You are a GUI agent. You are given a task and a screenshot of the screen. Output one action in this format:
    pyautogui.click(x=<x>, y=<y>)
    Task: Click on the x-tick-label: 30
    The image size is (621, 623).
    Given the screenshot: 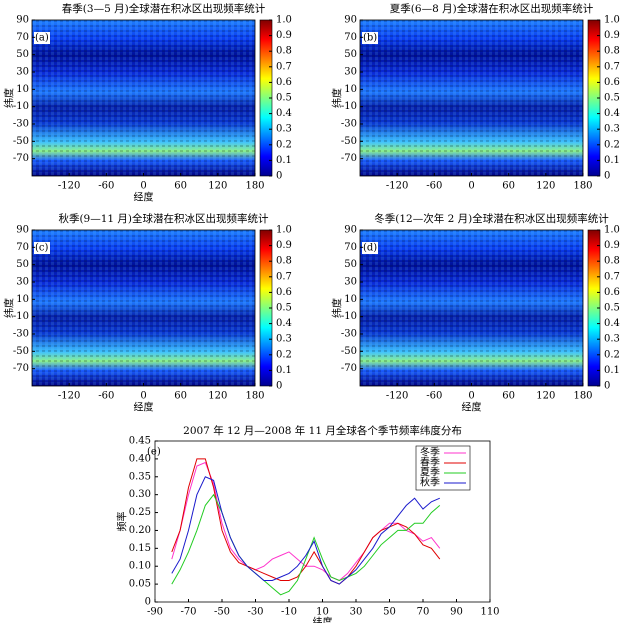 What is the action you would take?
    pyautogui.click(x=356, y=612)
    